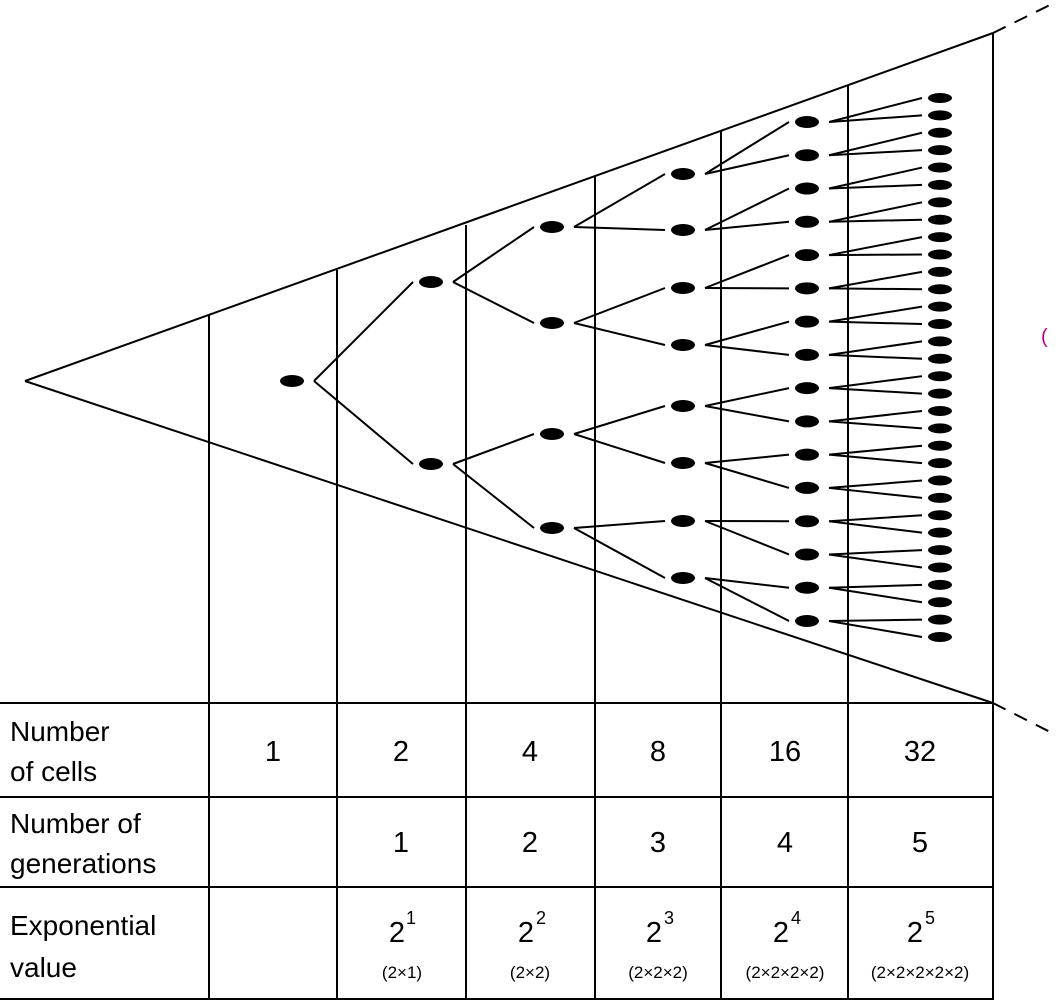 Image resolution: width=1056 pixels, height=1002 pixels. Describe the element at coordinates (530, 843) in the screenshot. I see `generation-value: 2` at that location.